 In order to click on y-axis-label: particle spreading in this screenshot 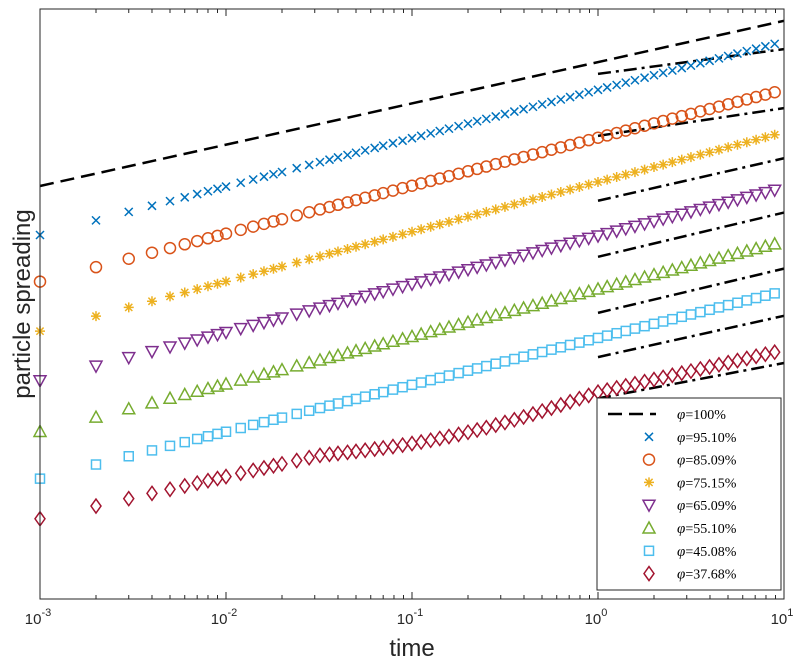, I will do `click(22, 303)`.